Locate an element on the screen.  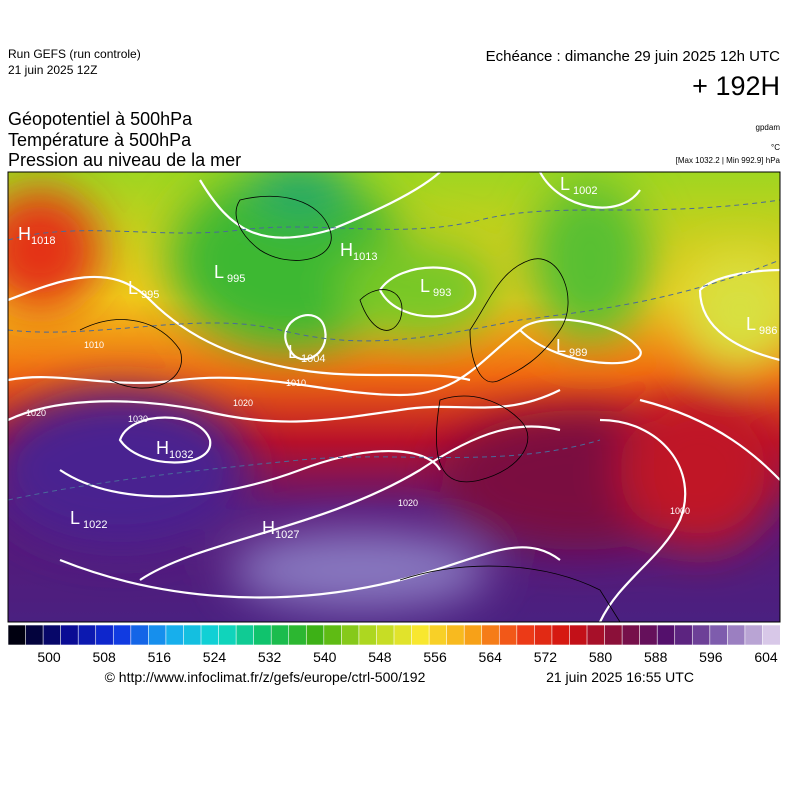
colorbar-tick-label: 524 is located at coordinates (215, 657).